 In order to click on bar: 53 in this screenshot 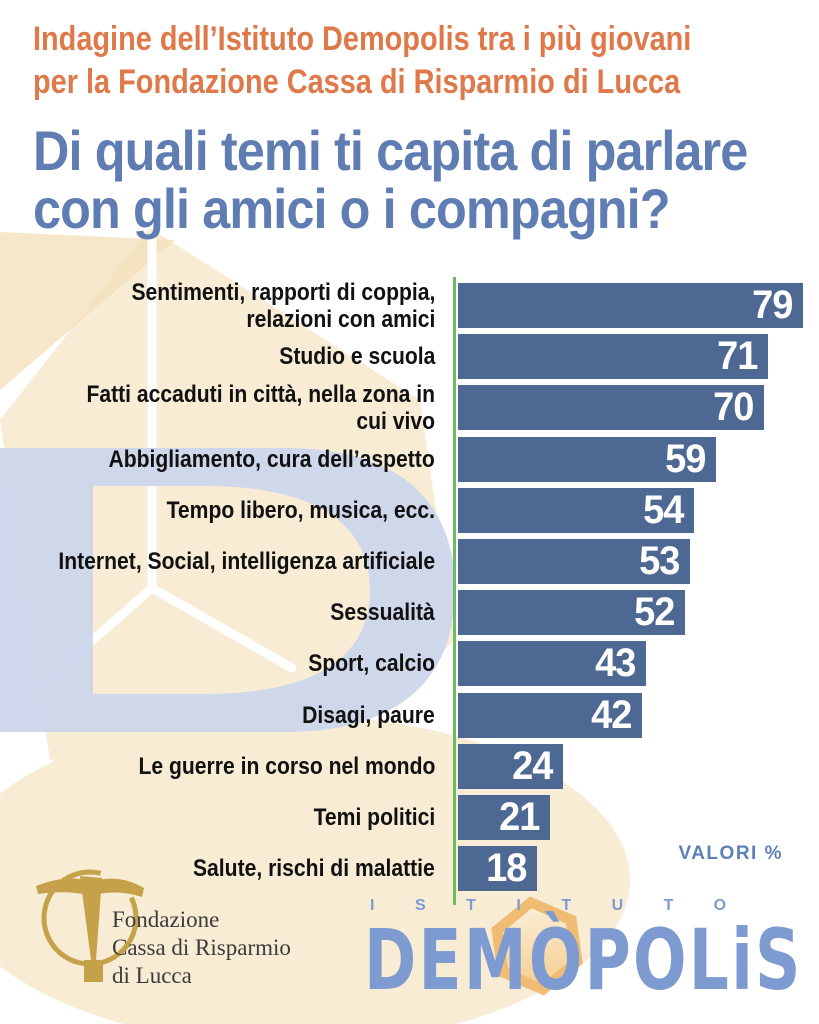, I will do `click(574, 562)`.